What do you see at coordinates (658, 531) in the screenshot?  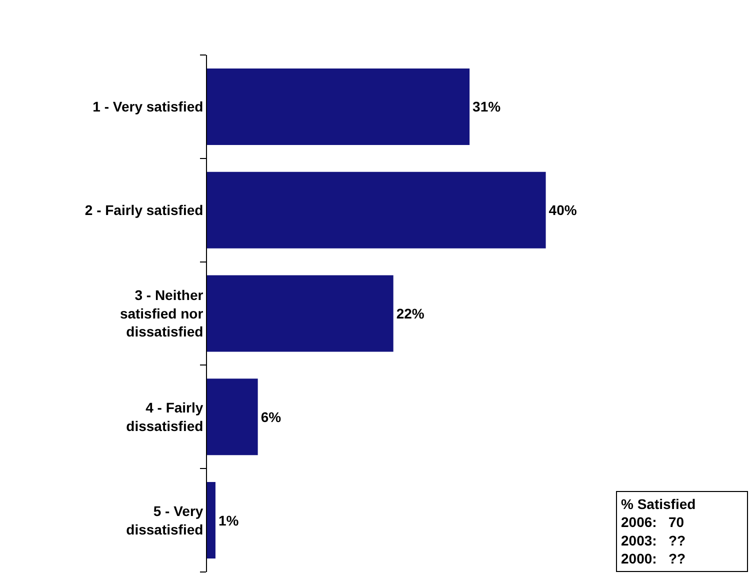 I see `text: % Satisfied 2006: 70 2003: ?? 2000: ??` at bounding box center [658, 531].